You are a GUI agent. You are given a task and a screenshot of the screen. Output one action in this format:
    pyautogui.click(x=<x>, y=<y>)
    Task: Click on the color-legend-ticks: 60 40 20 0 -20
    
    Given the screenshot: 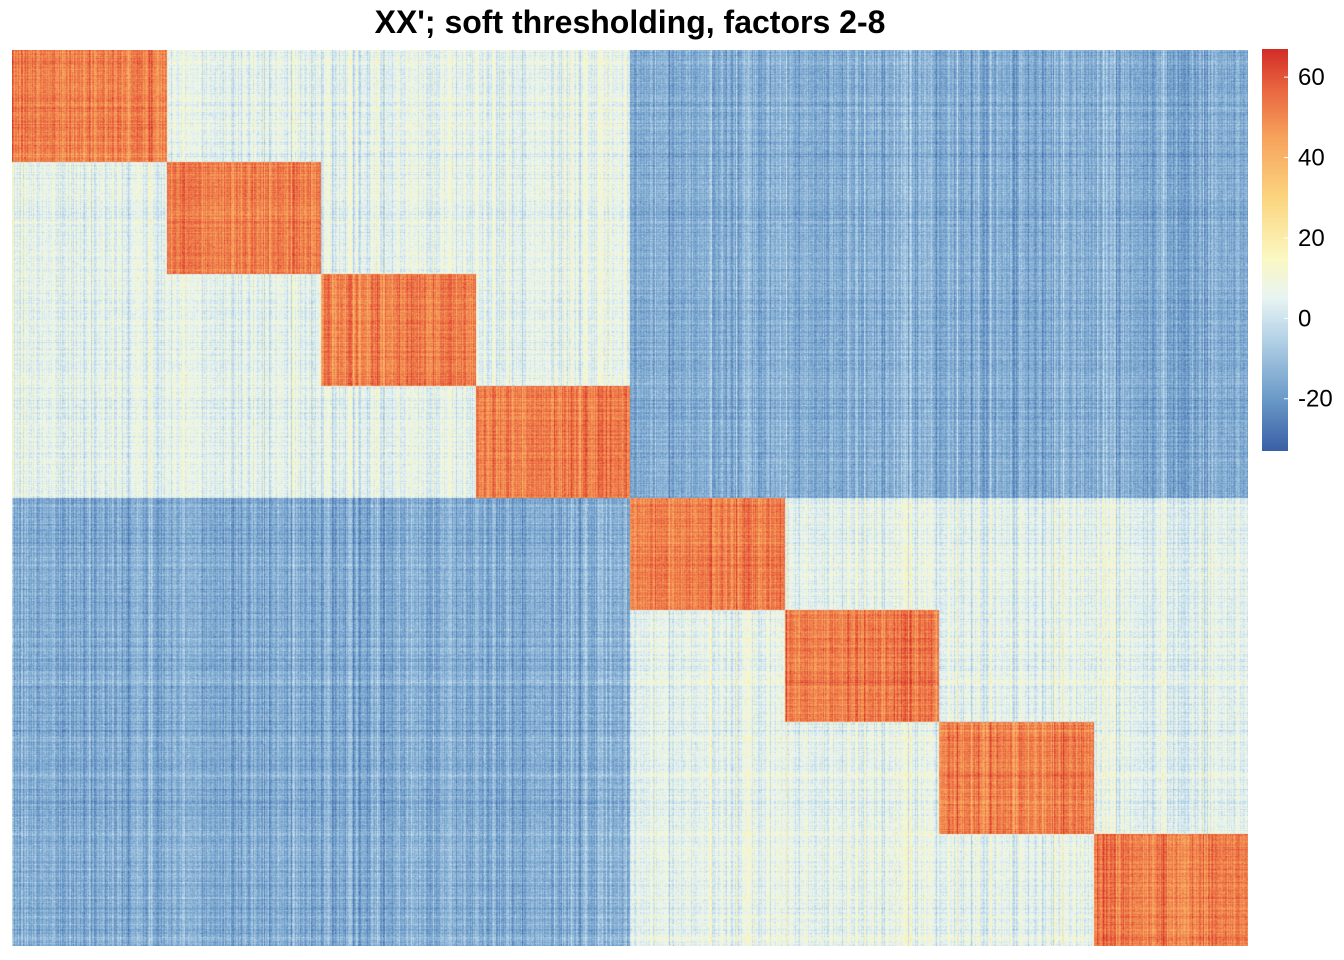 What is the action you would take?
    pyautogui.click(x=1308, y=238)
    